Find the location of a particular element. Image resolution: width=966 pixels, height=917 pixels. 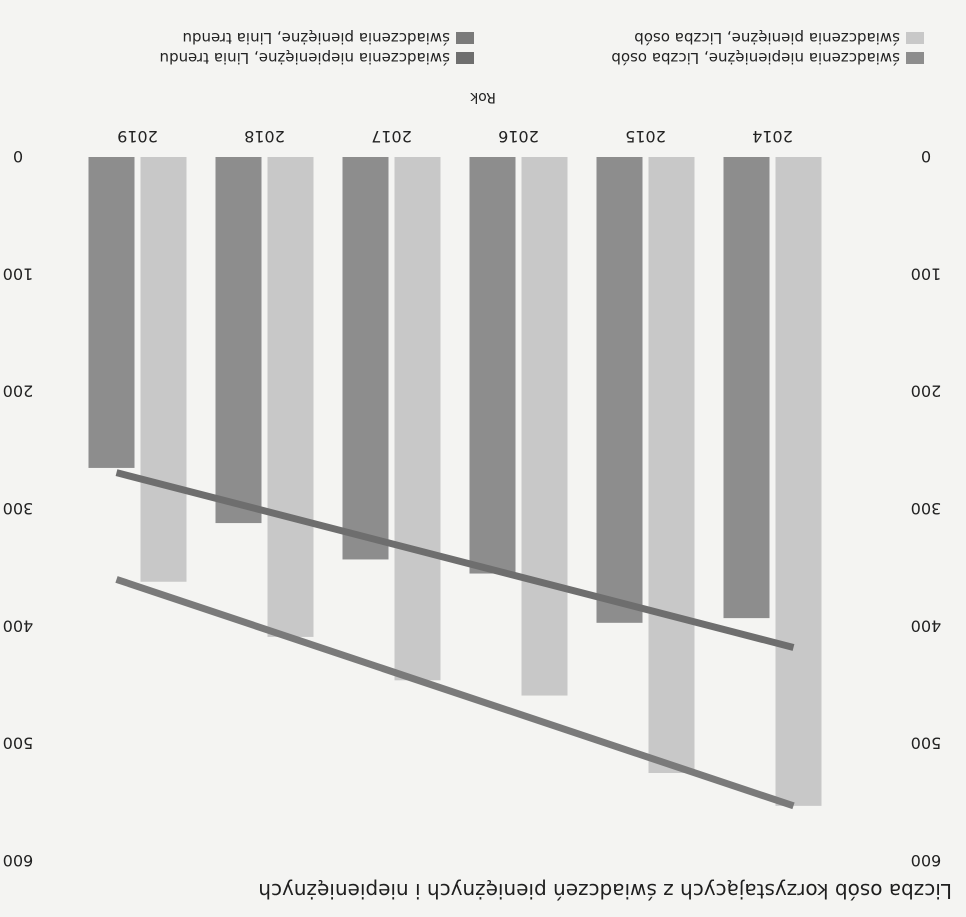

x-tick-label: 2017 is located at coordinates (391, 136).